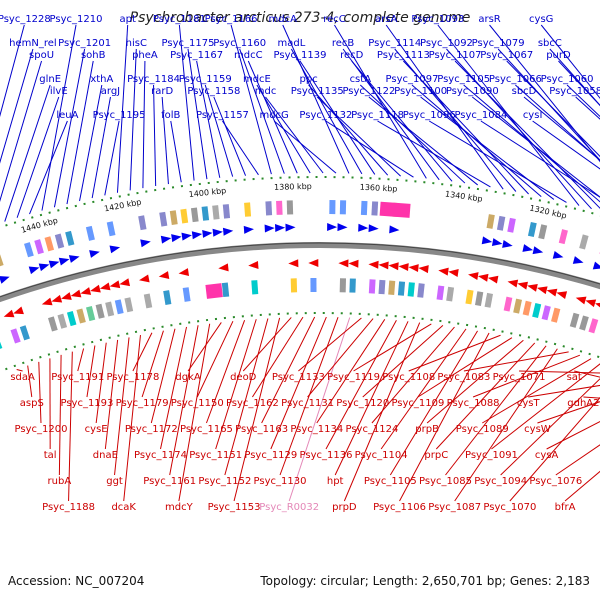  Describe the element at coordinates (473, 403) in the screenshot. I see `bottom-gene-label: Psyc_1088` at that location.